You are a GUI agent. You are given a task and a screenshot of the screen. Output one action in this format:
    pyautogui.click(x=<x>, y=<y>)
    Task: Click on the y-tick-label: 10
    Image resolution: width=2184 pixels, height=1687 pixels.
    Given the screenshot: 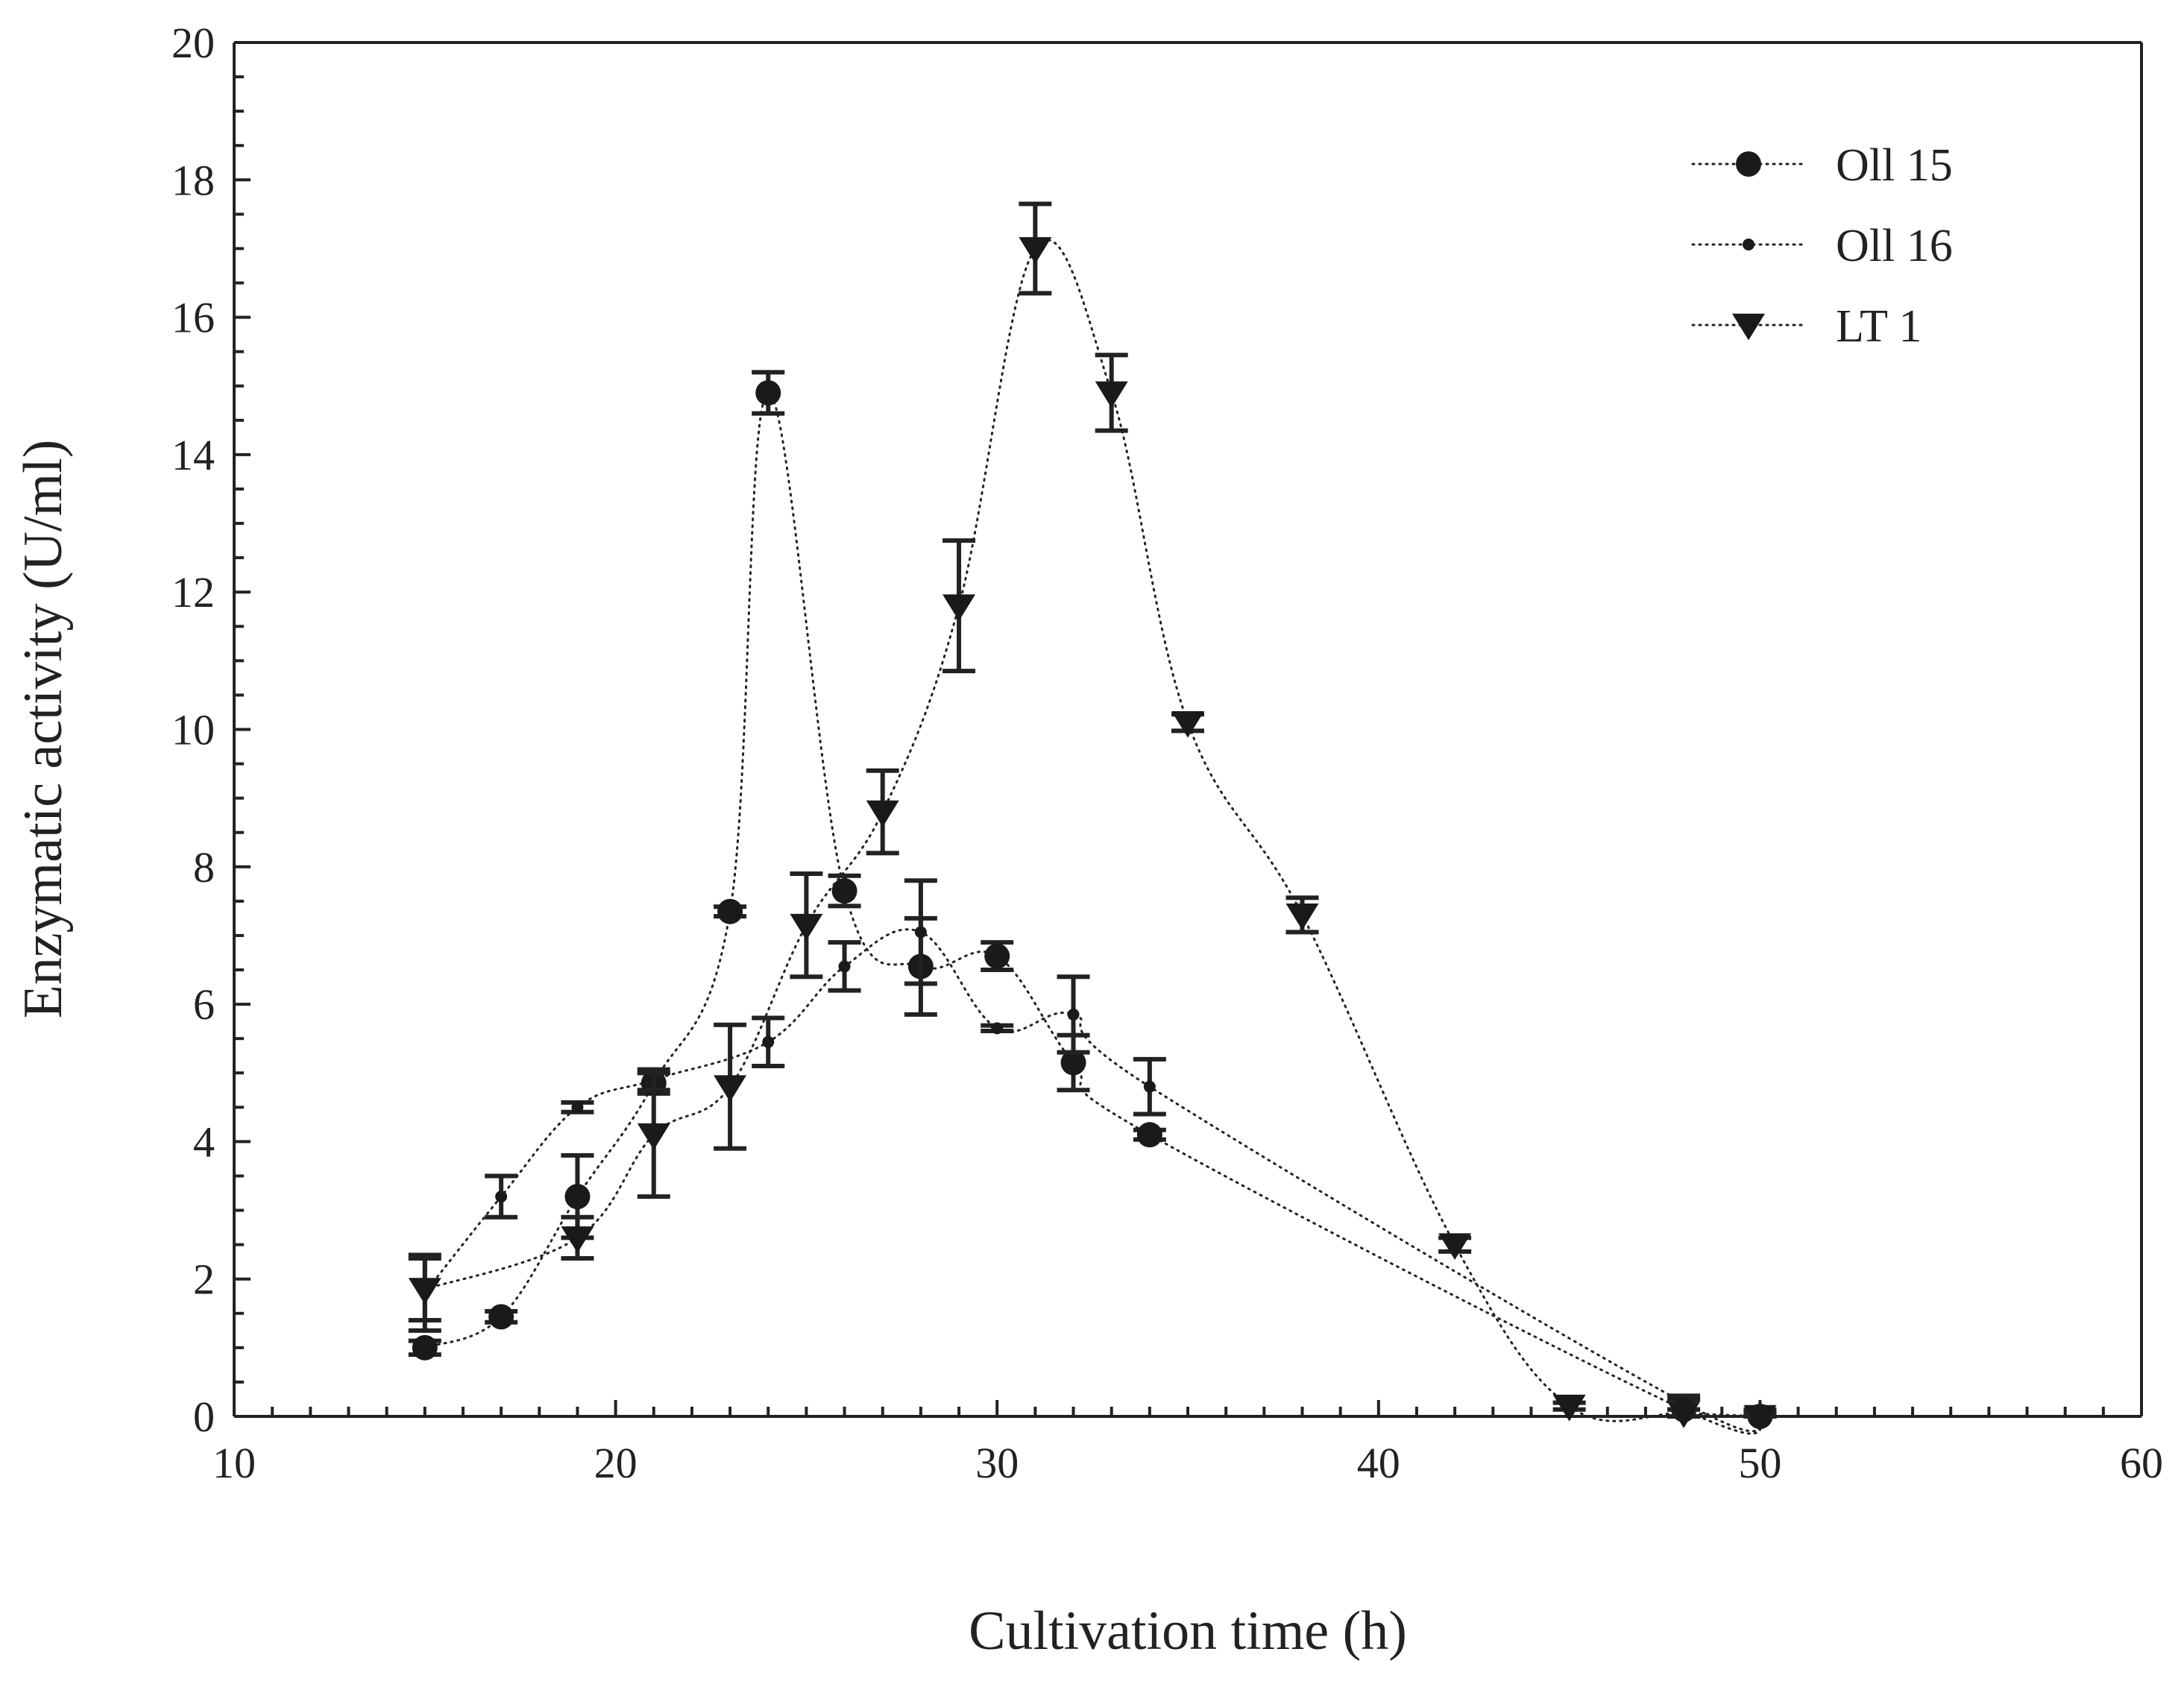 What is the action you would take?
    pyautogui.click(x=193, y=730)
    